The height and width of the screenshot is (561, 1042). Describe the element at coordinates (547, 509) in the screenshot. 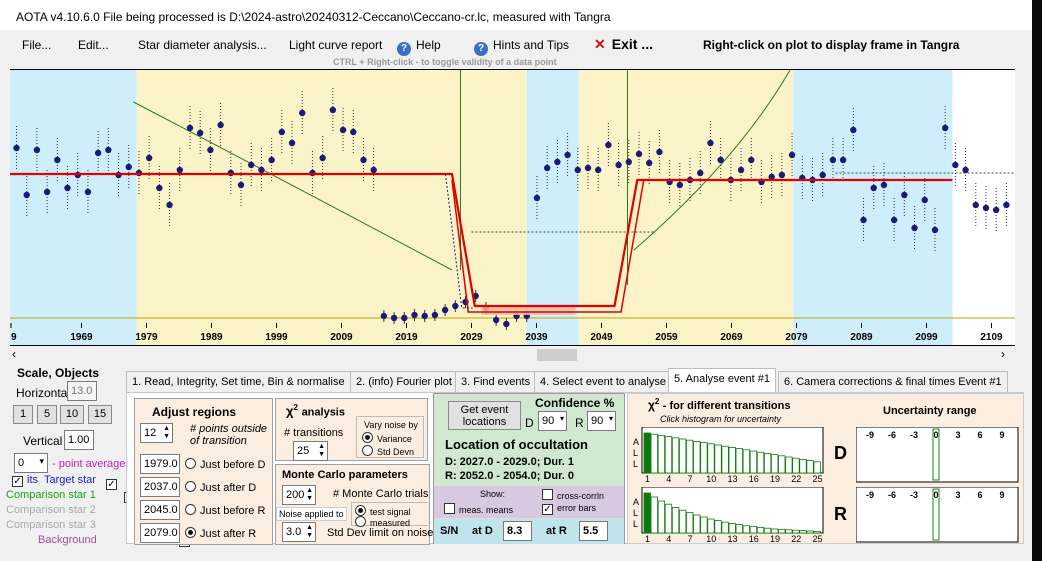

I see `error-bars-checkbox: ✓` at that location.